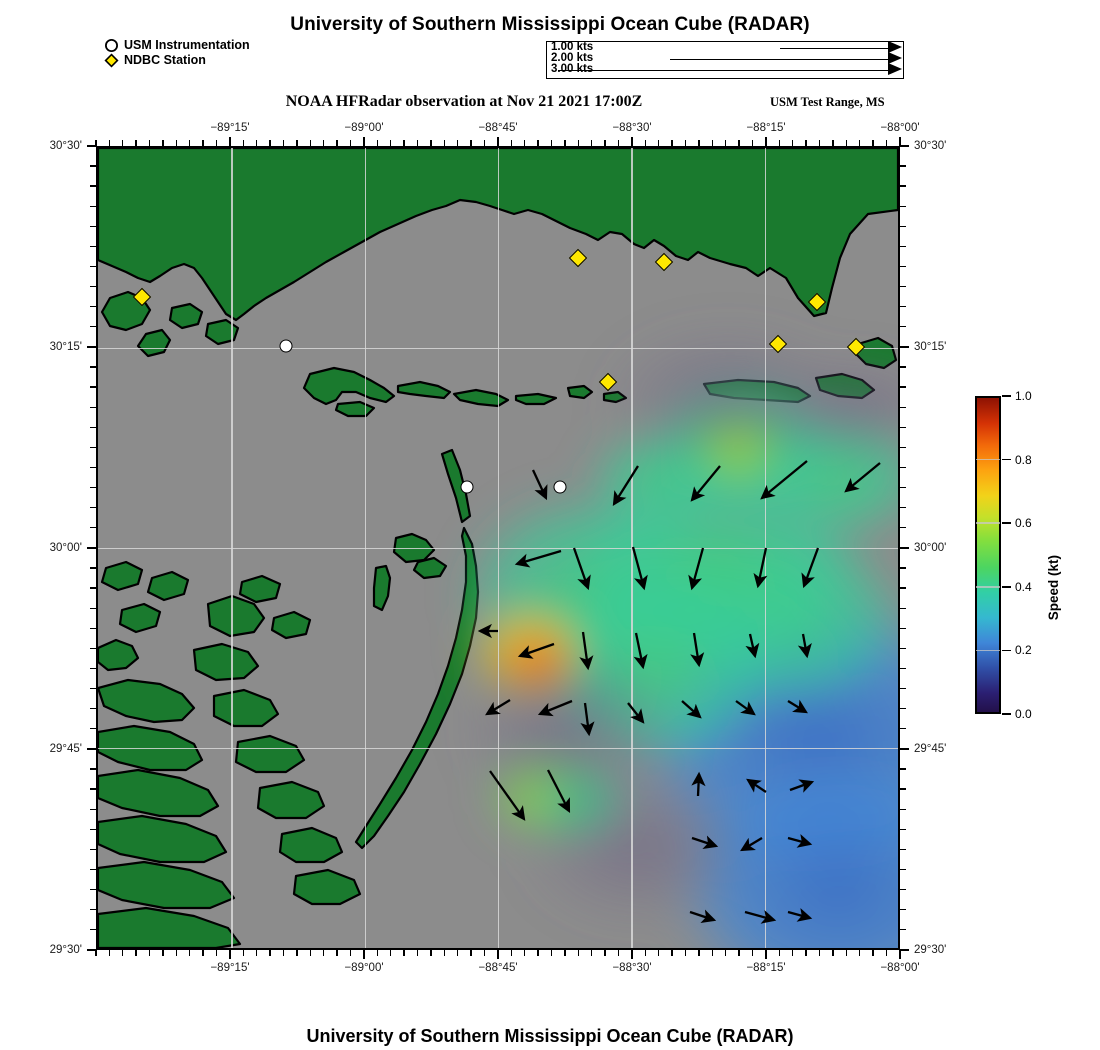 This screenshot has height=1050, width=1100. What do you see at coordinates (165, 60) in the screenshot?
I see `legend-label-ndbc: NDBC Station` at bounding box center [165, 60].